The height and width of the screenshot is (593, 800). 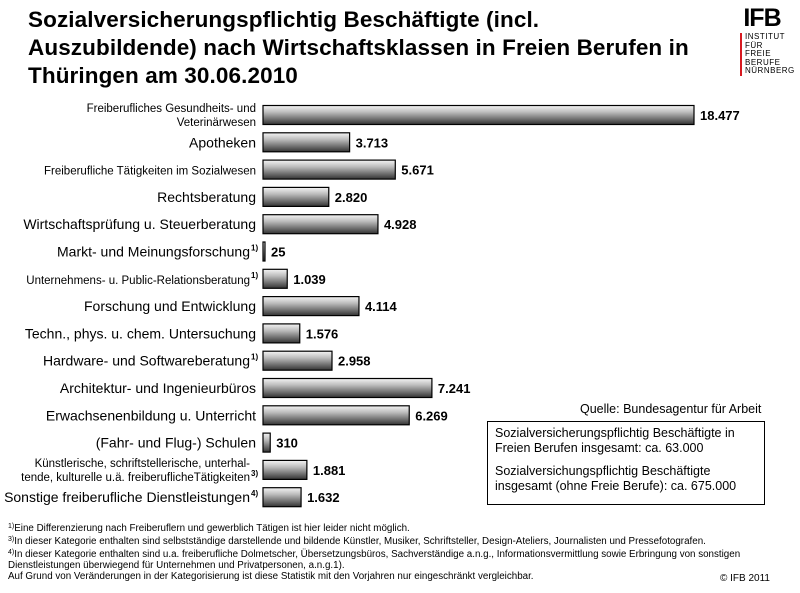 What do you see at coordinates (254, 473) in the screenshot?
I see `footnote-marker: 3)` at bounding box center [254, 473].